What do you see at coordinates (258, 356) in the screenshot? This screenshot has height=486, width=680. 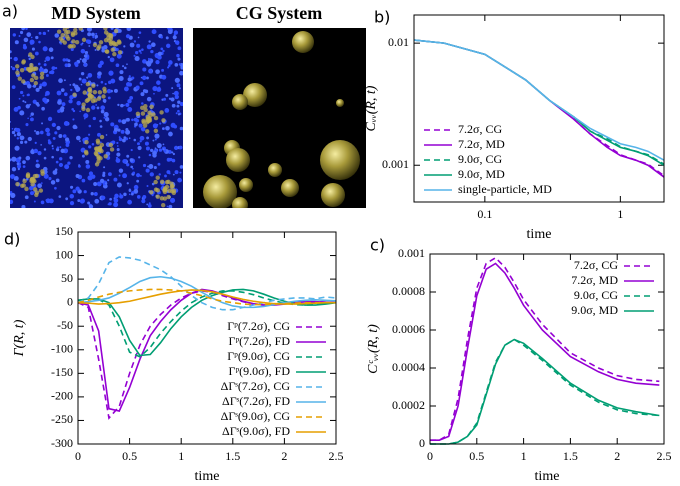 I see `legend-label: Γᵖ(9.0σ), CG` at bounding box center [258, 356].